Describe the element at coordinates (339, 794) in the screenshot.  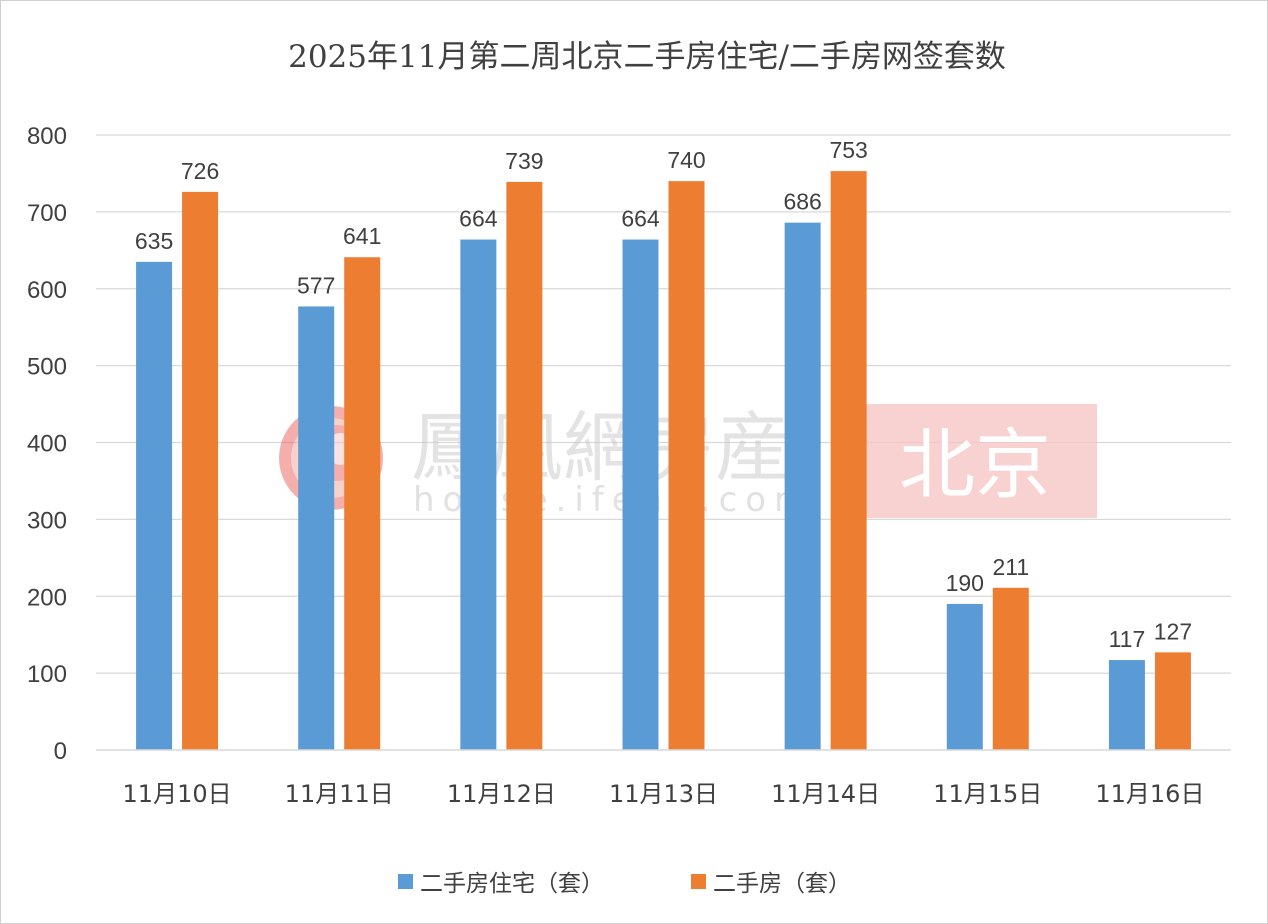
I see `x-tick-label: 11月11日` at that location.